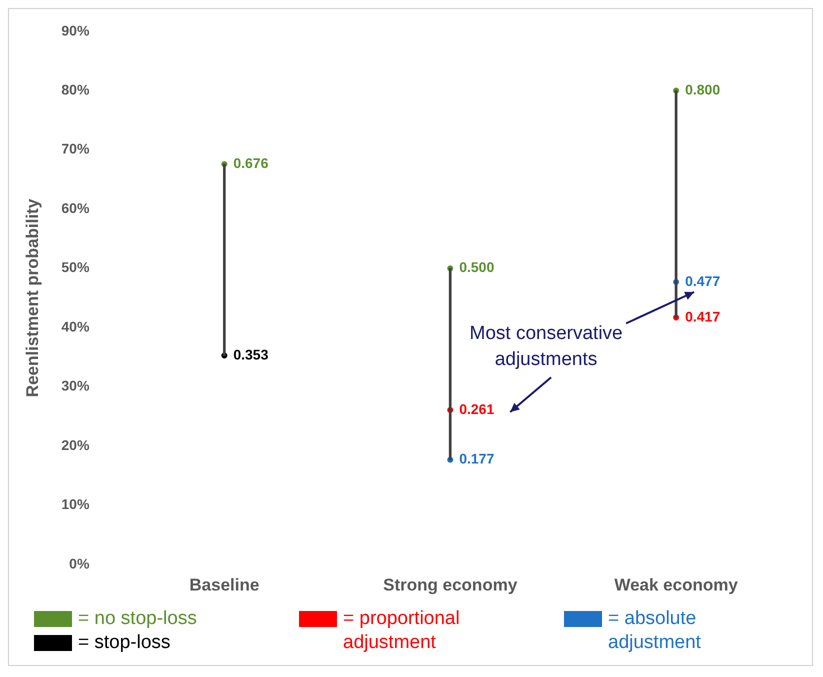 This screenshot has width=823, height=677. Describe the element at coordinates (79, 563) in the screenshot. I see `y-tick-label: 0%` at that location.